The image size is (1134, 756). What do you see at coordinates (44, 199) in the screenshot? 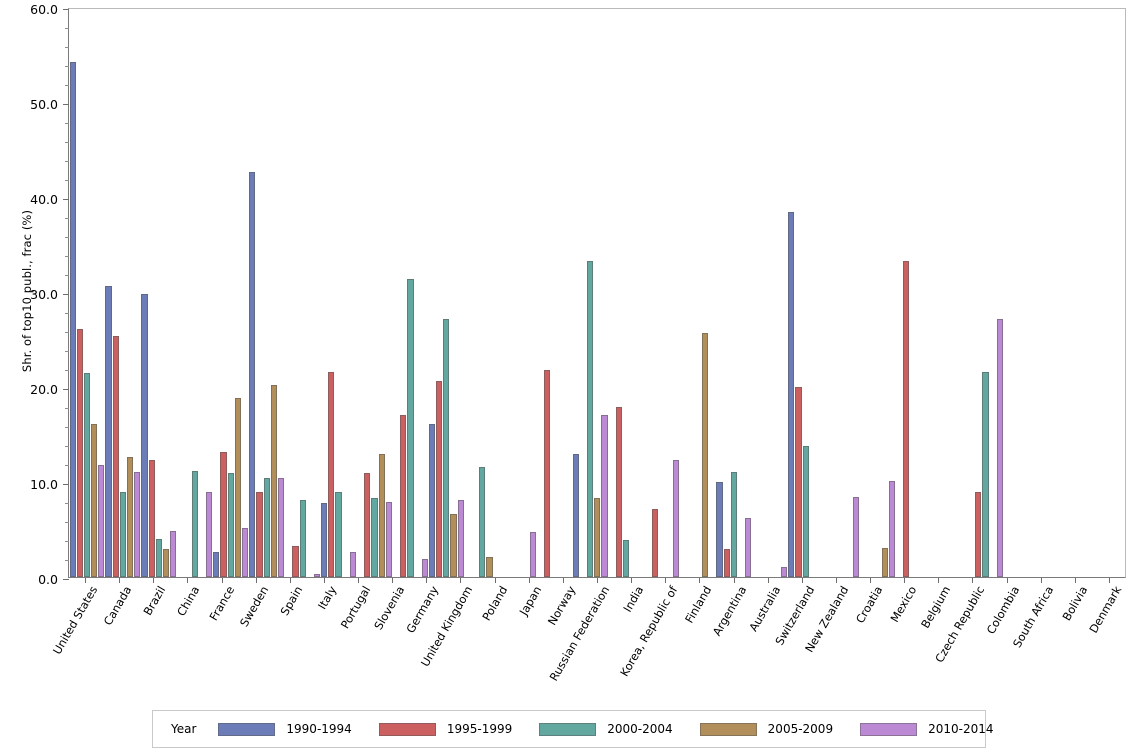
I see `y-tick-label: 40.0` at bounding box center [44, 199].